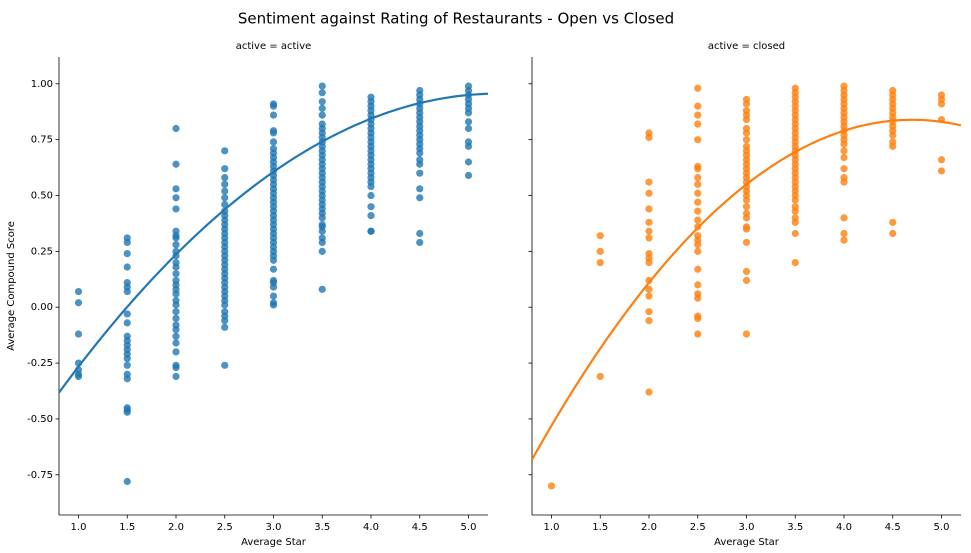 The height and width of the screenshot is (553, 971). Describe the element at coordinates (11, 286) in the screenshot. I see `y-axis-label: Average Compound Score` at that location.